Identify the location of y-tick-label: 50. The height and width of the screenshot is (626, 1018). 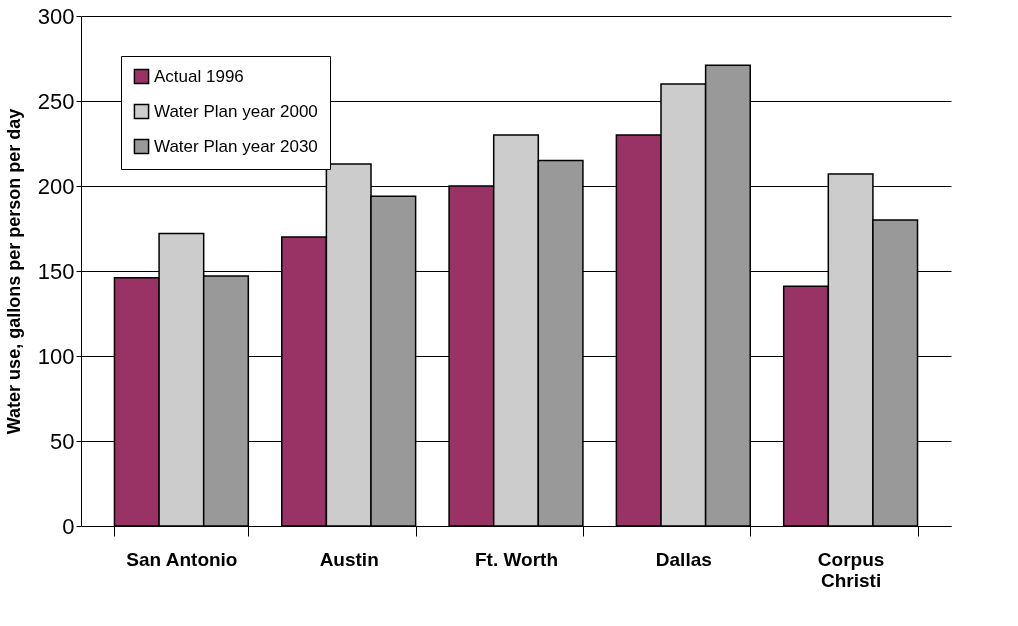
(62, 441).